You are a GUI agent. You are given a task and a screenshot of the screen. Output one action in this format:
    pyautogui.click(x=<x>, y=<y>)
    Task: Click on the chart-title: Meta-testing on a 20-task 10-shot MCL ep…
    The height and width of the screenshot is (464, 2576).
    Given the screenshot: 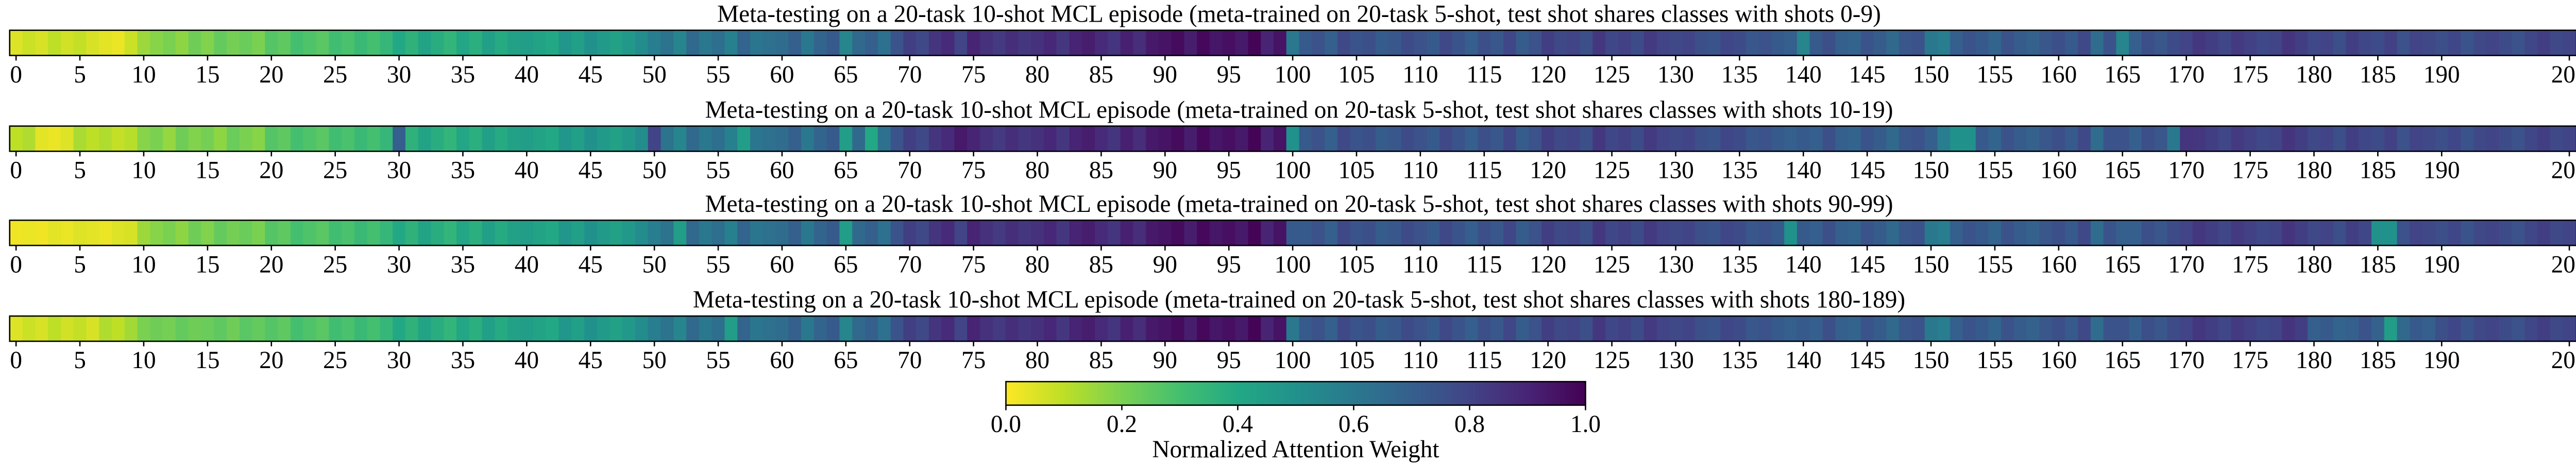 What is the action you would take?
    pyautogui.click(x=1299, y=109)
    